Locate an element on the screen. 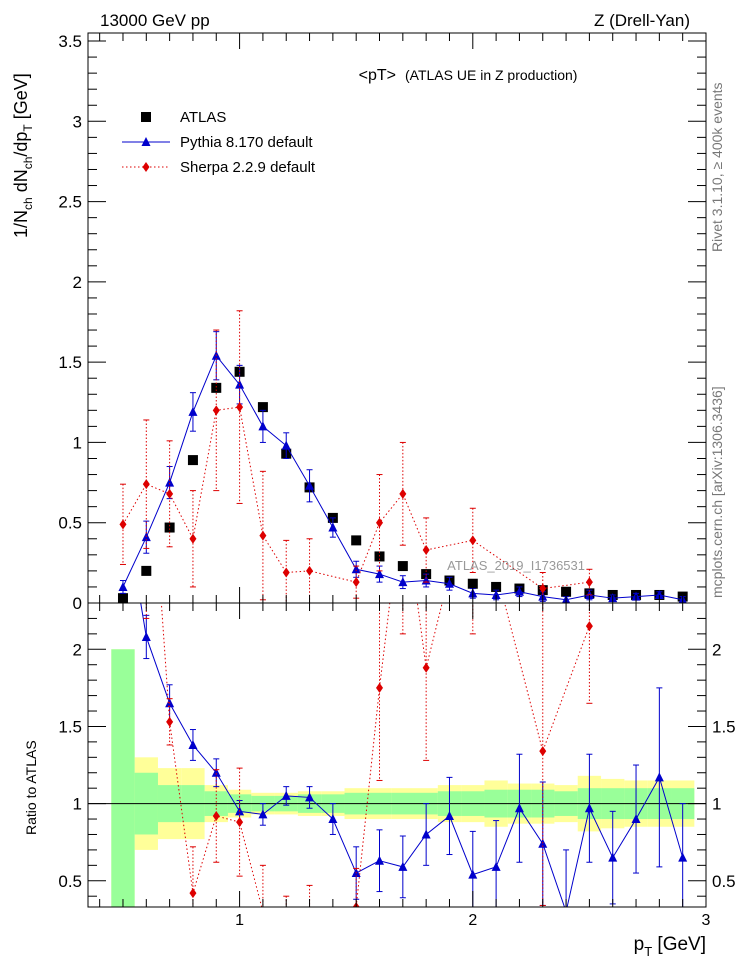 The width and height of the screenshot is (746, 972). plot-title: <pT> is located at coordinates (377, 75).